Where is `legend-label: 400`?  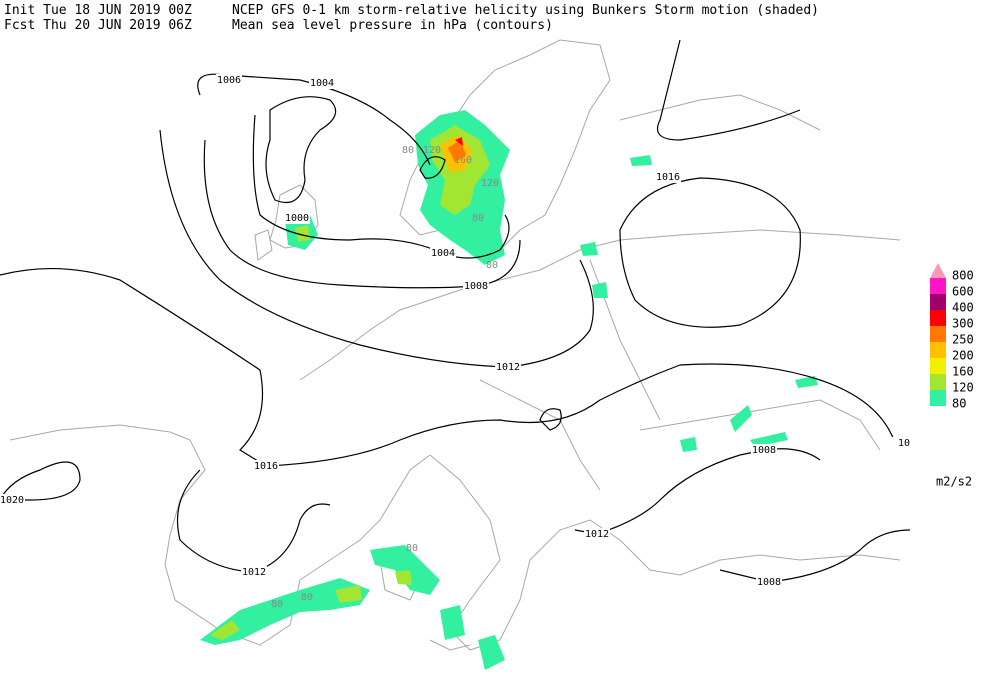 legend-label: 400 is located at coordinates (963, 308).